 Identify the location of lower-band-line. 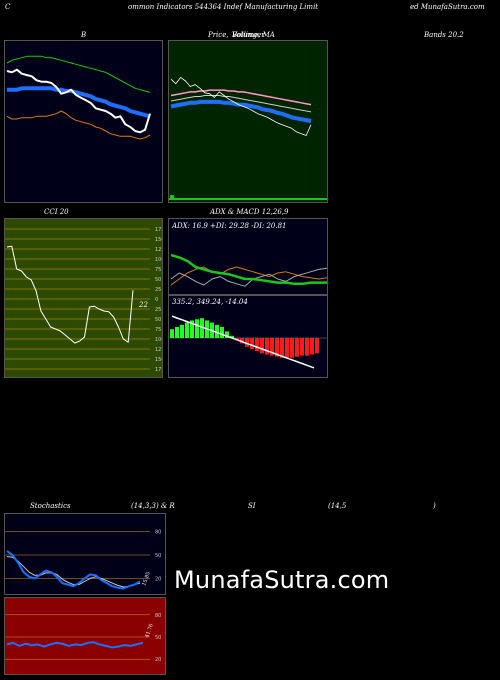
(78, 125).